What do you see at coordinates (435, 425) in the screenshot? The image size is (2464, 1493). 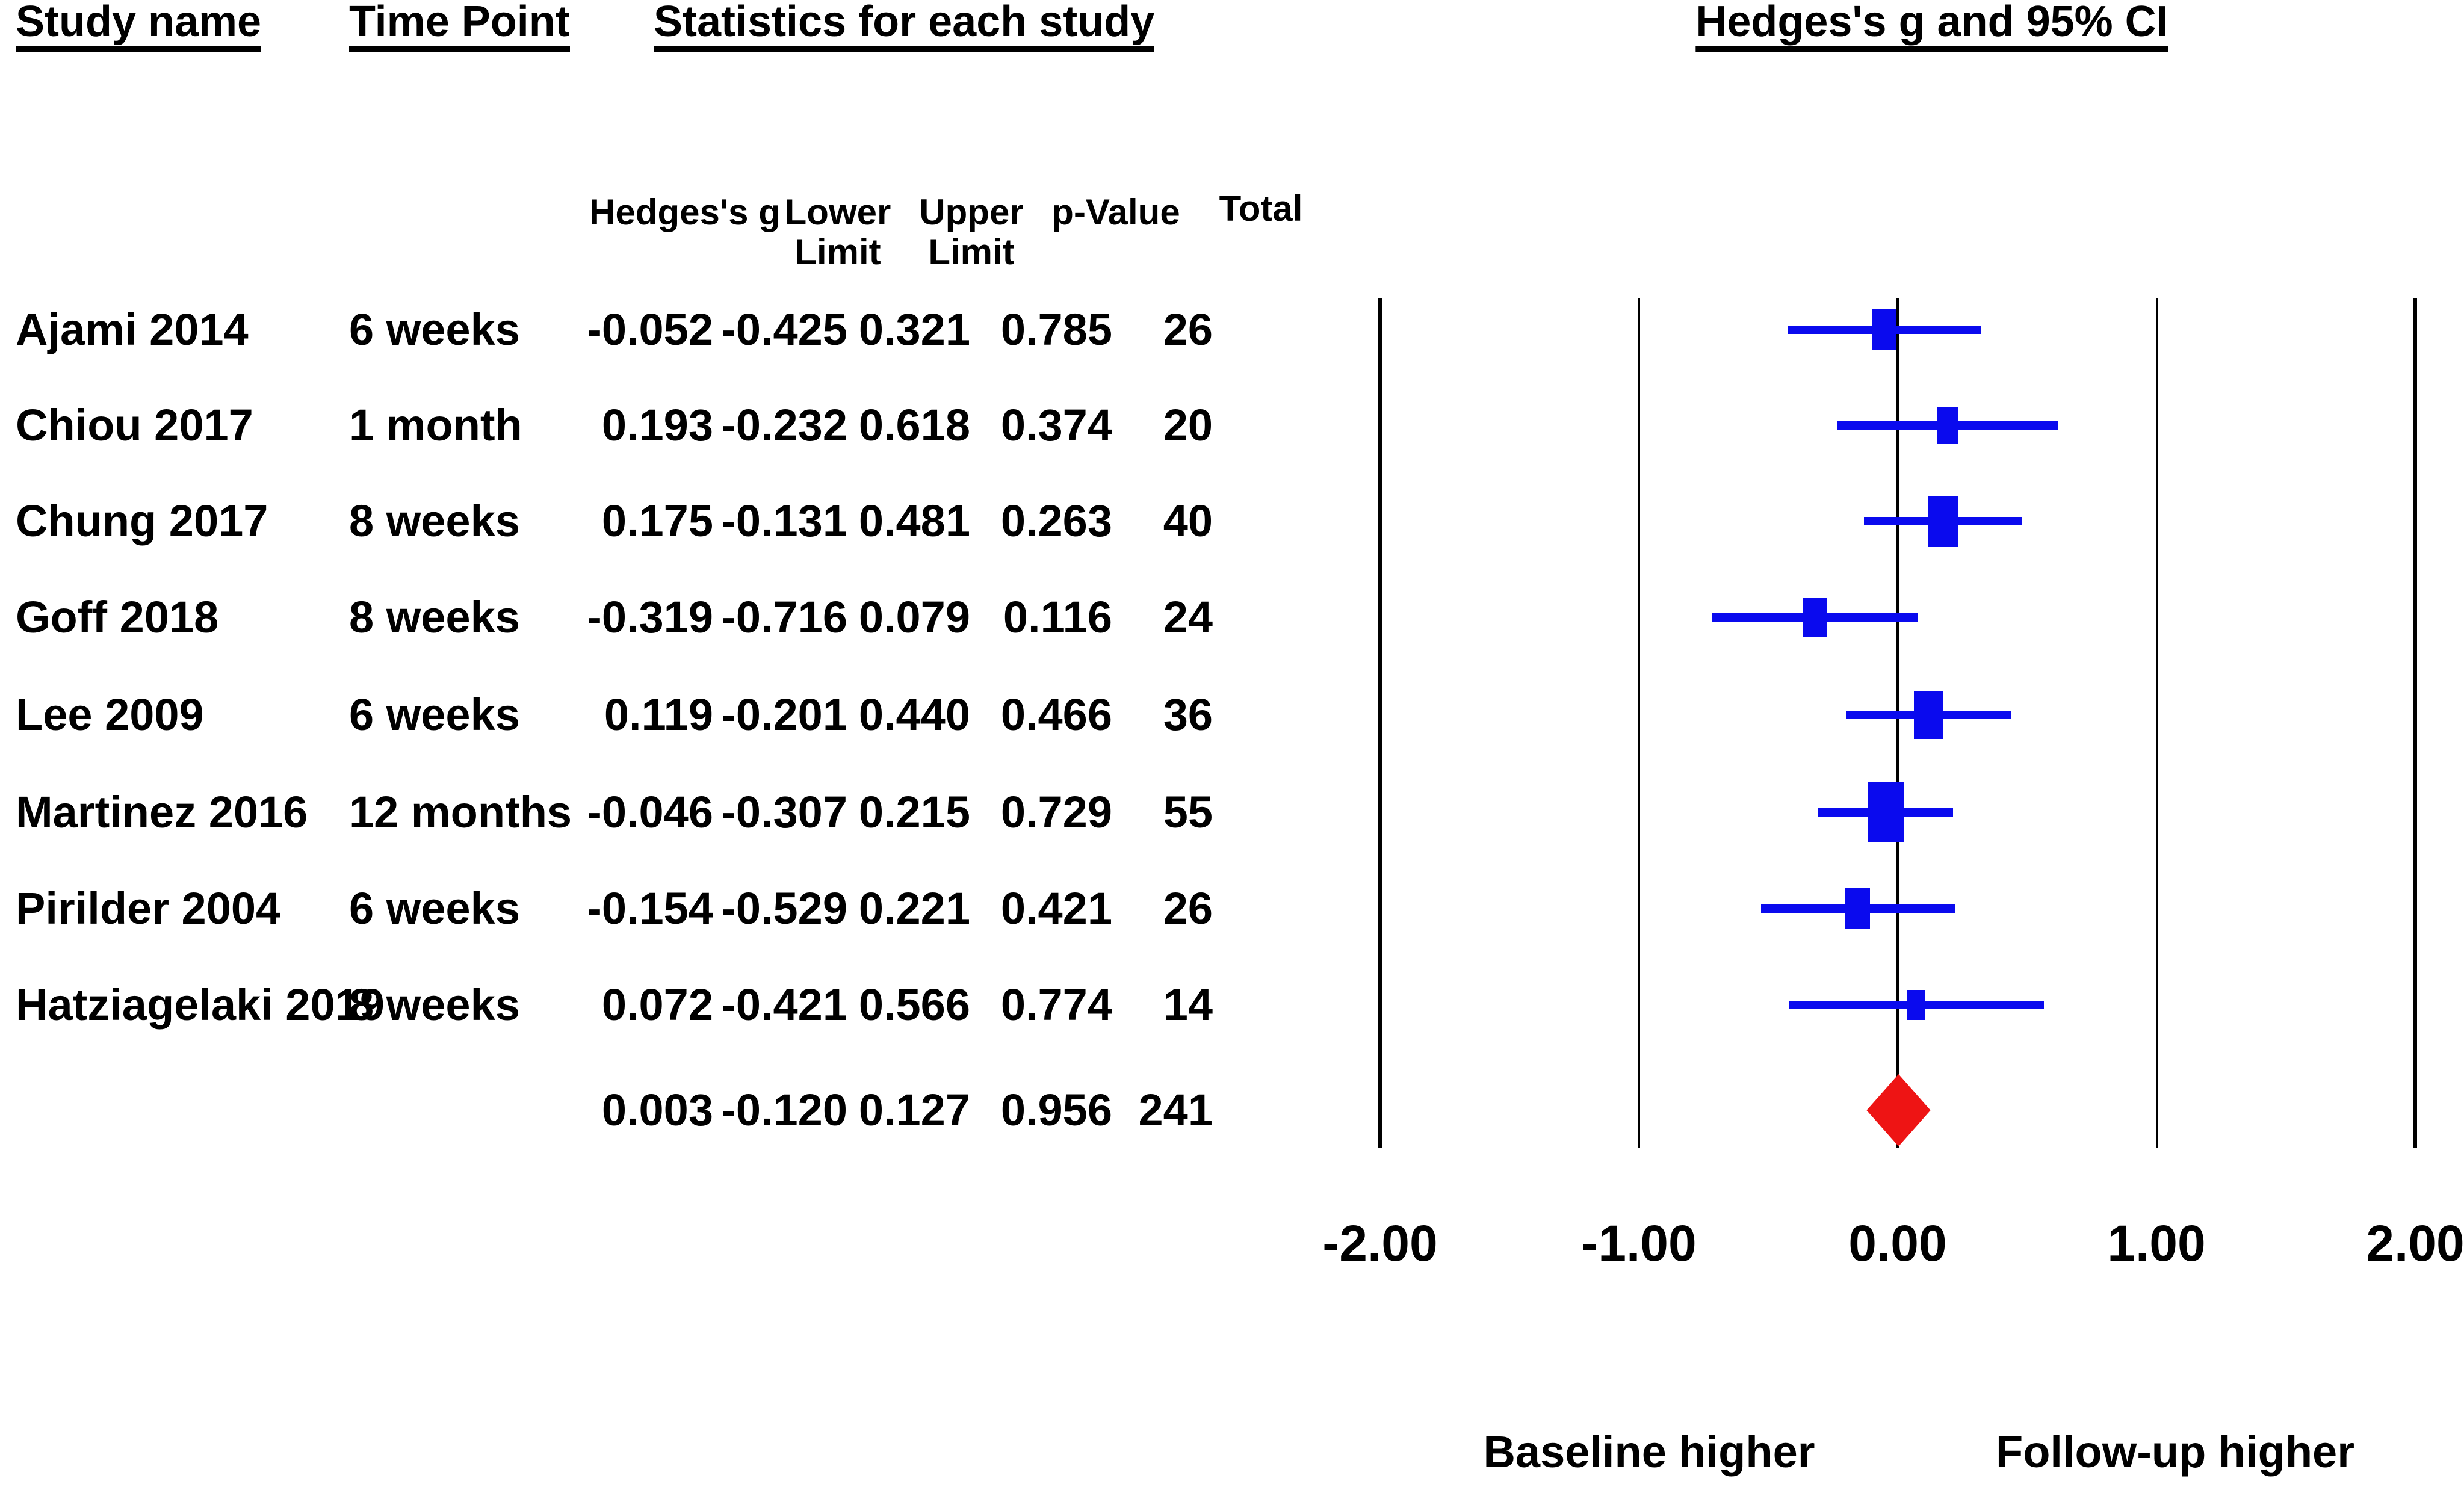 I see `time-point-cell: 1 month` at bounding box center [435, 425].